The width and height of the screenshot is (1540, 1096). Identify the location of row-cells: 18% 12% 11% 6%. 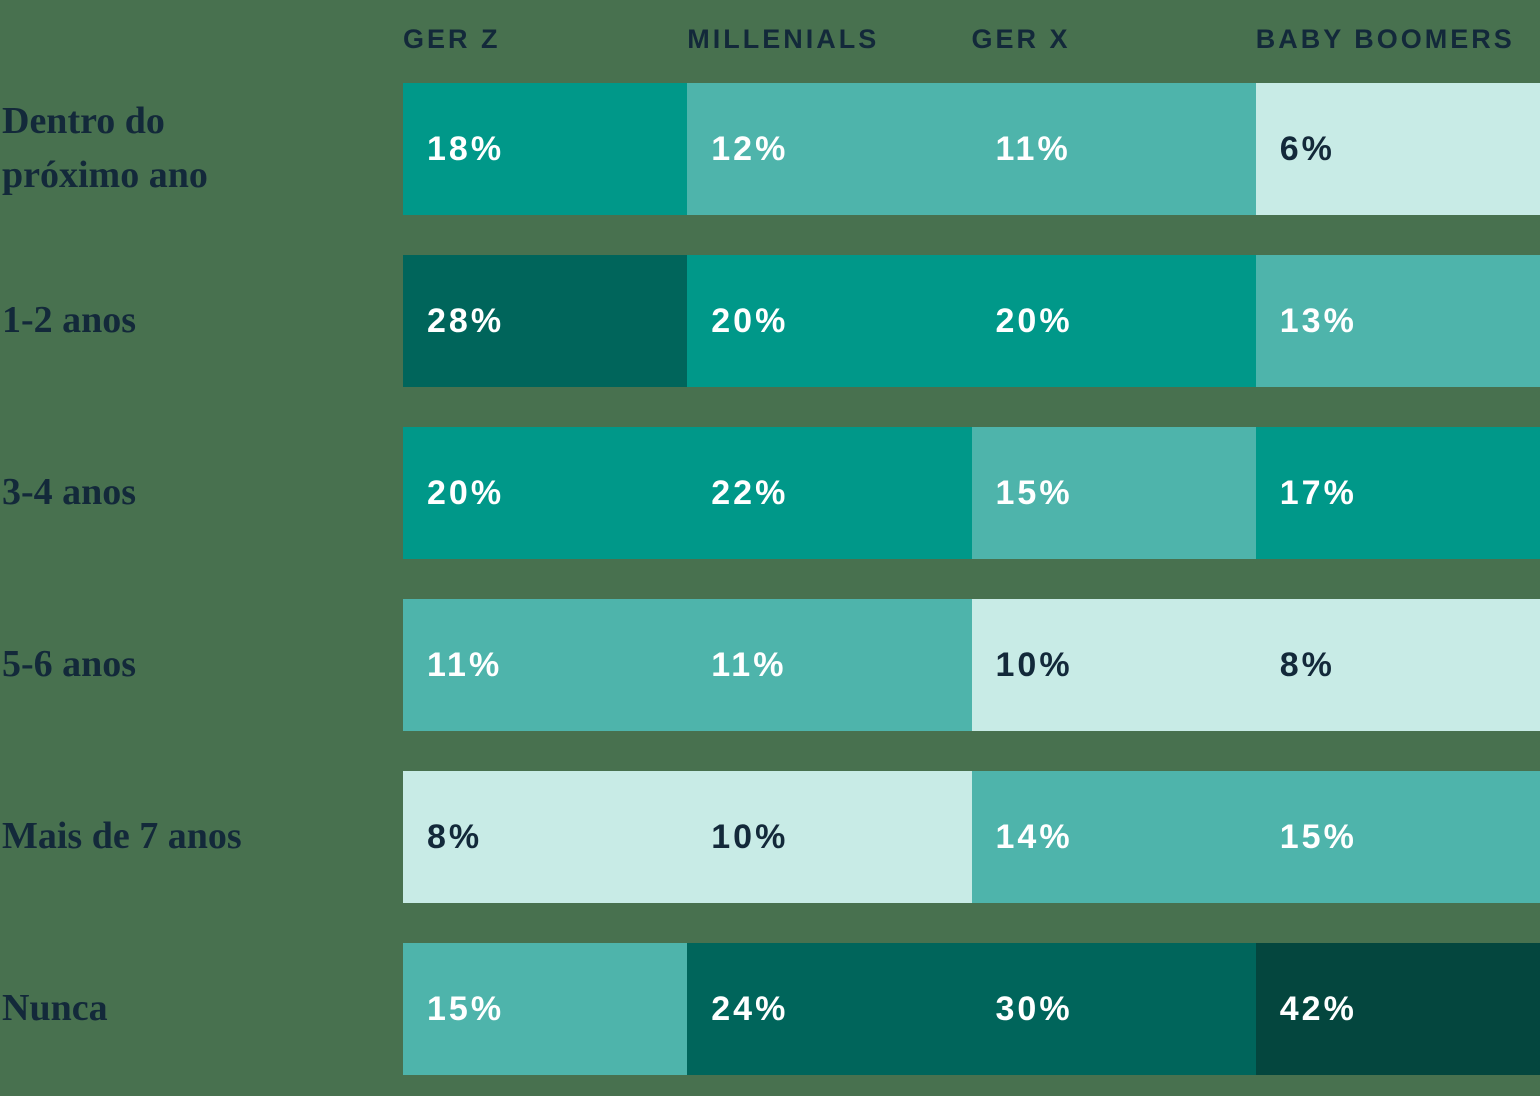
(971, 149).